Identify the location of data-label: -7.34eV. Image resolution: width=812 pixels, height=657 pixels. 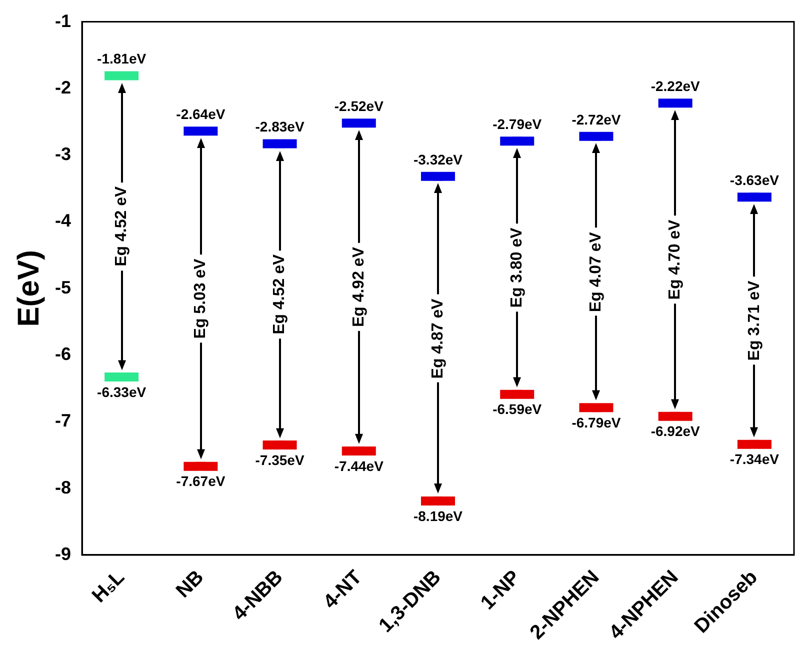
(755, 459).